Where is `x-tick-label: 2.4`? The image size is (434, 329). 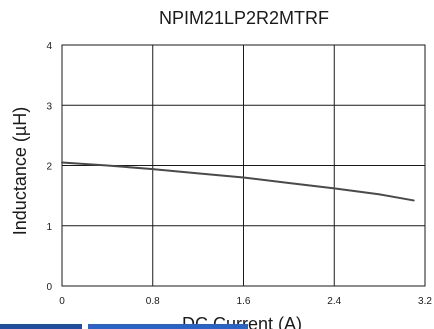
x-tick-label: 2.4 is located at coordinates (334, 301).